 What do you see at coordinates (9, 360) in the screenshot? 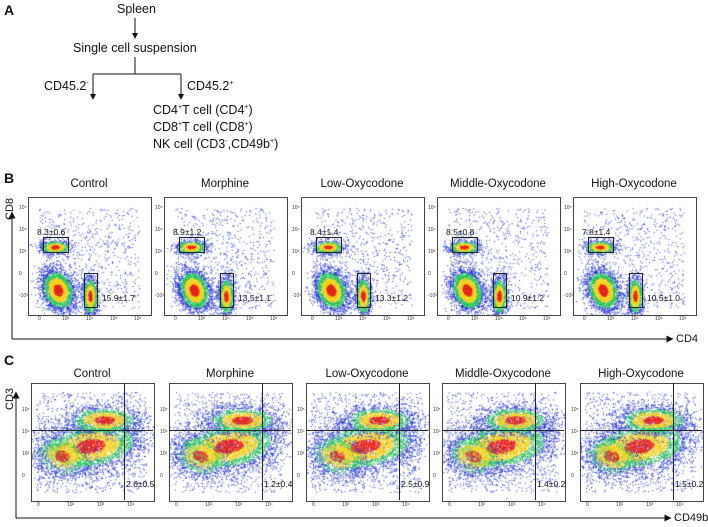
I see `panel-c-letter: C` at bounding box center [9, 360].